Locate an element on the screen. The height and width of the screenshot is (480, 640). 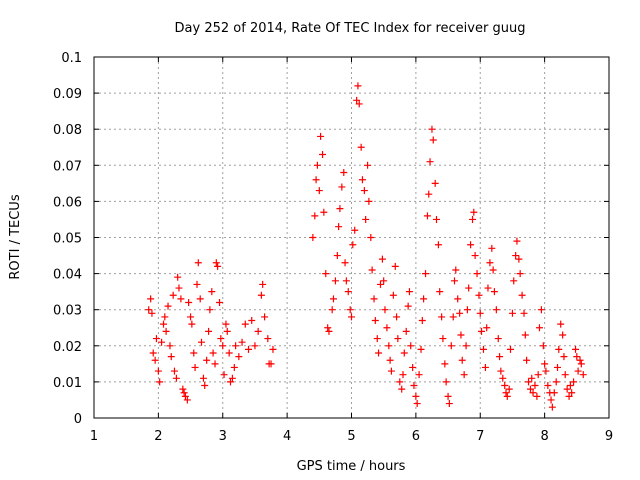
y-tick-label: 0.09 is located at coordinates (67, 94).